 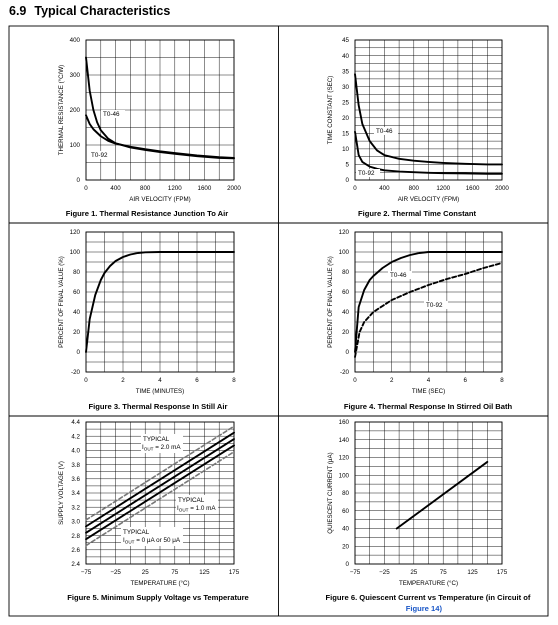 I want to click on x-axis-label: TEMPERATURE (°C), so click(x=159, y=583).